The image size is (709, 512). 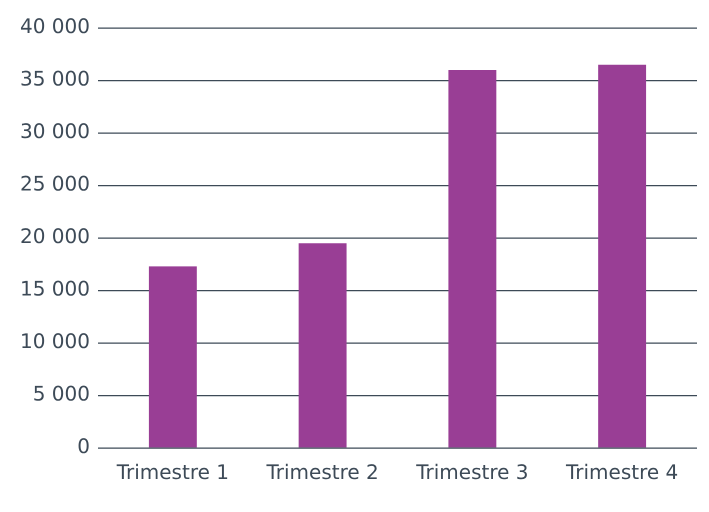 I want to click on y-tick-label: 35 000, so click(x=55, y=78).